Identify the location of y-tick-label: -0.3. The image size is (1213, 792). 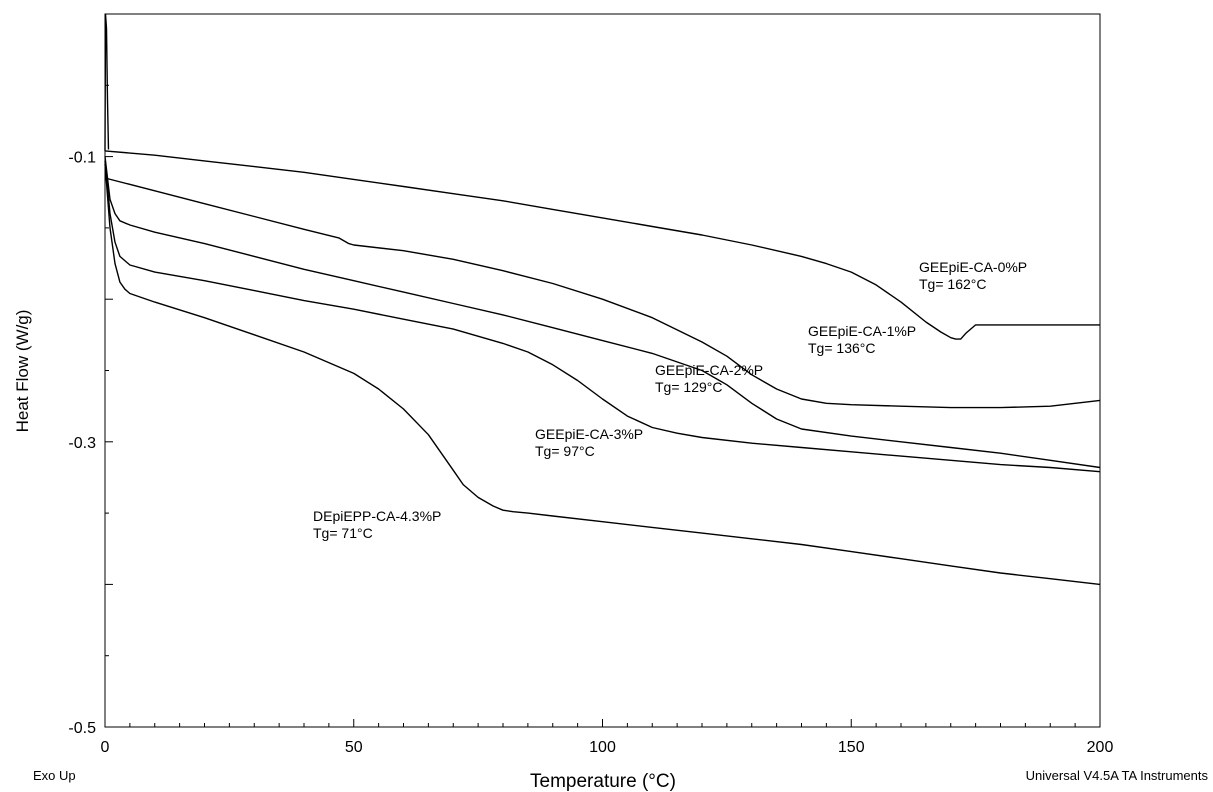
(82, 443).